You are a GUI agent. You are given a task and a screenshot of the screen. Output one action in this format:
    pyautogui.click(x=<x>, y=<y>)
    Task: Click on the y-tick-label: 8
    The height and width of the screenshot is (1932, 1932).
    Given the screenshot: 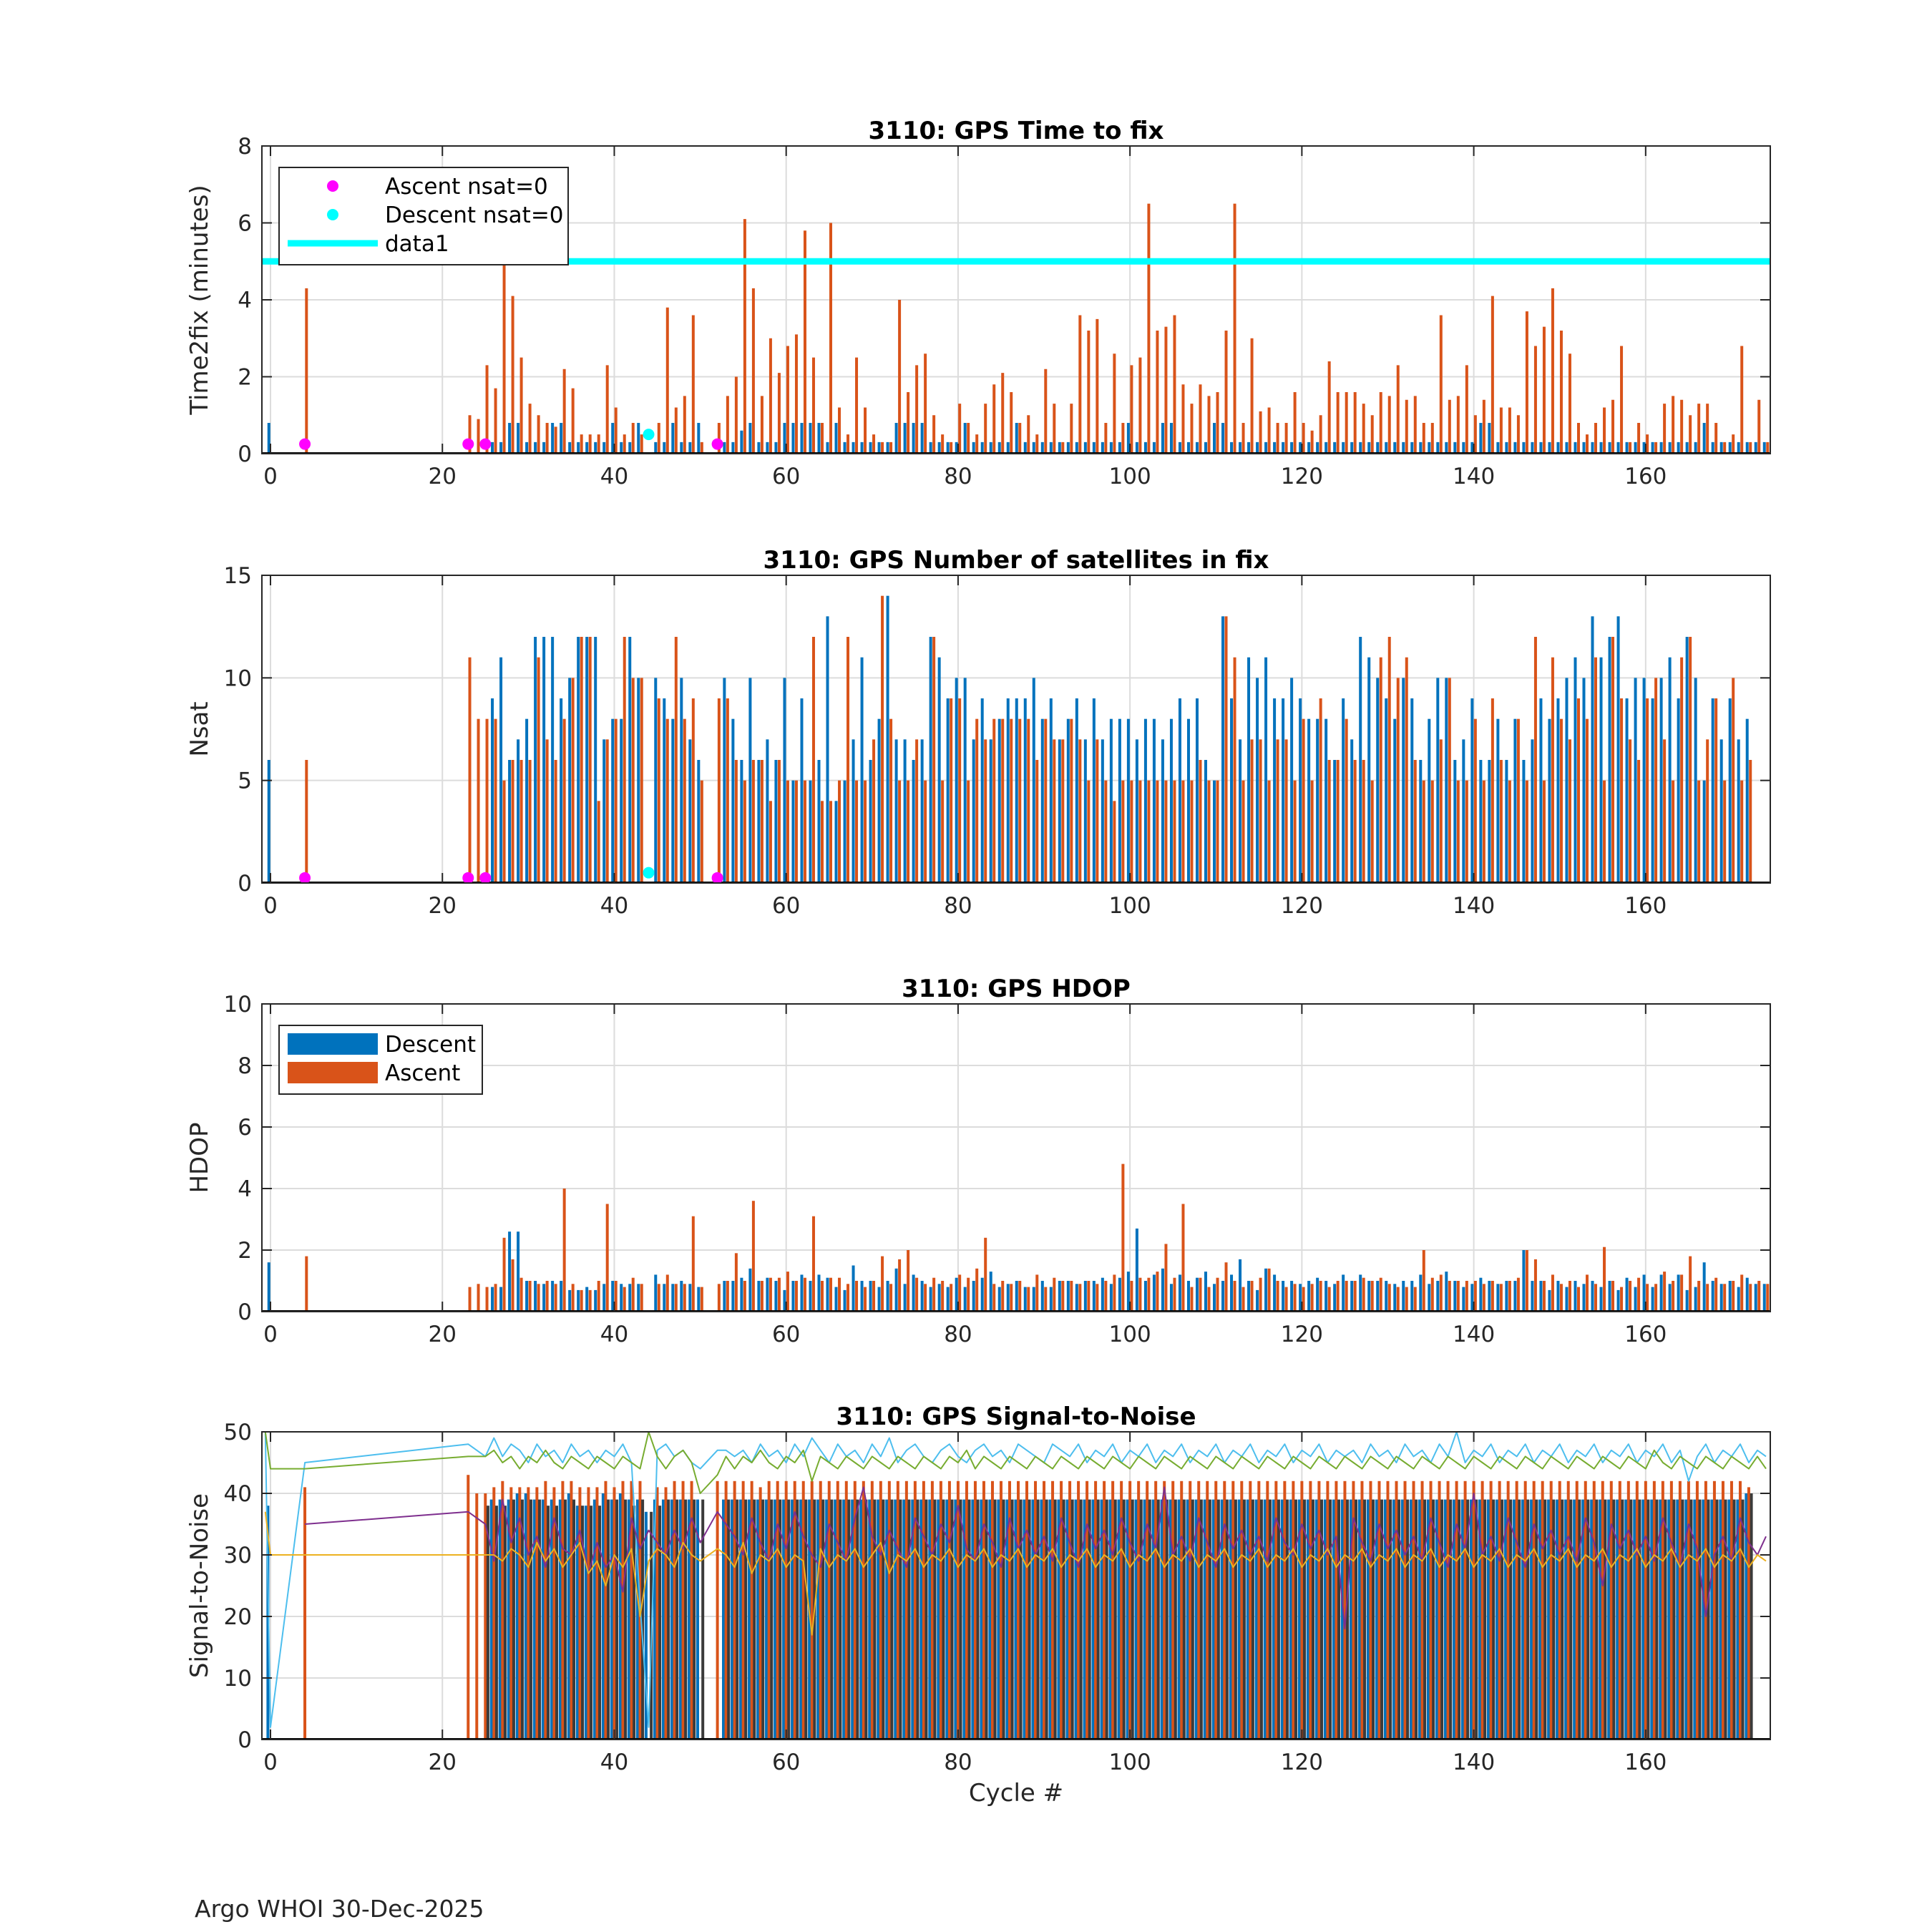 What is the action you would take?
    pyautogui.click(x=245, y=147)
    